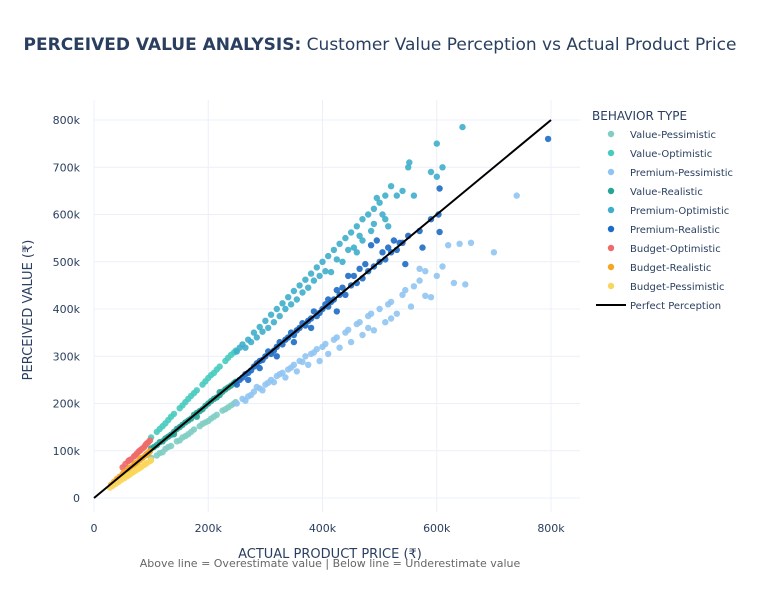 This screenshot has height=600, width=779. I want to click on series-budget-pessimistic, so click(130, 474).